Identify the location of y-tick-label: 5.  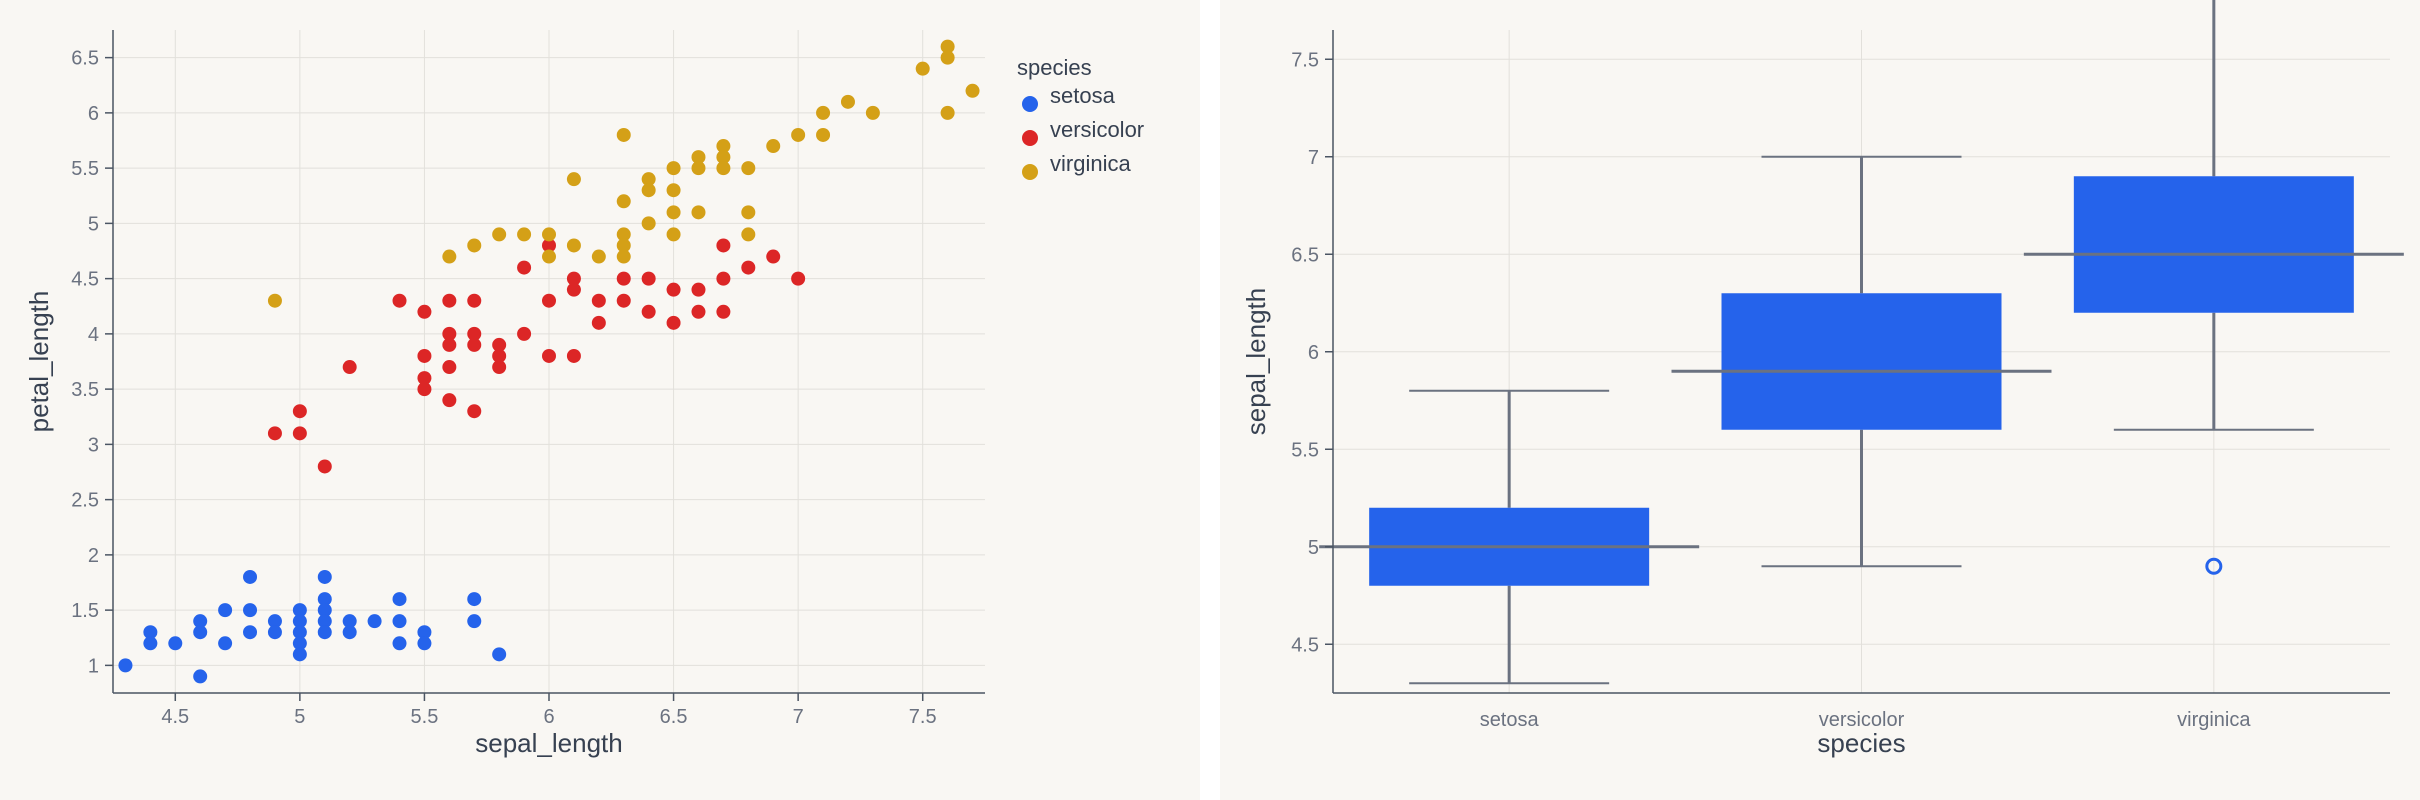
(93, 224).